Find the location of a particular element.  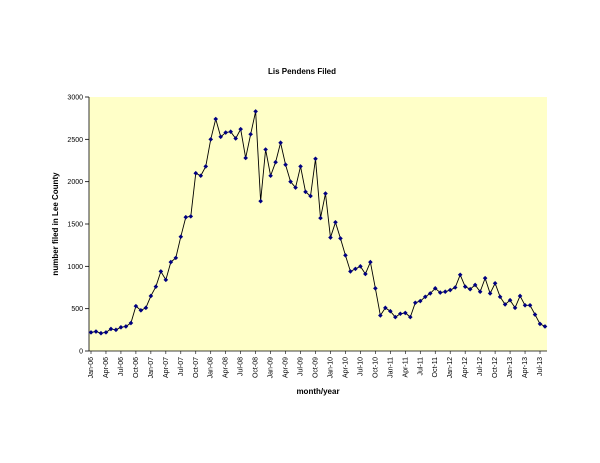

x-tick-label: Oct-06 is located at coordinates (136, 367).